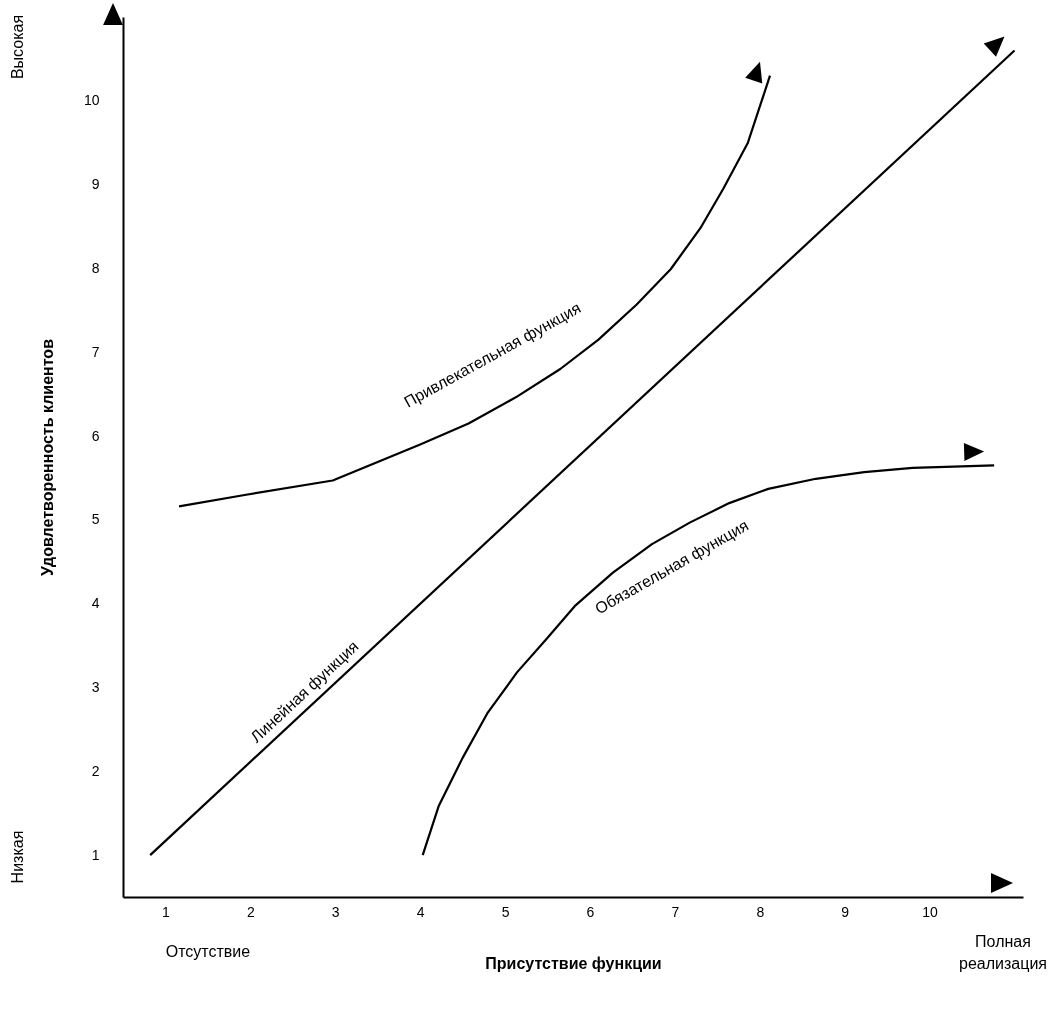  Describe the element at coordinates (47, 457) in the screenshot. I see `y-axis-title: Удовлетворенность клиентов` at that location.